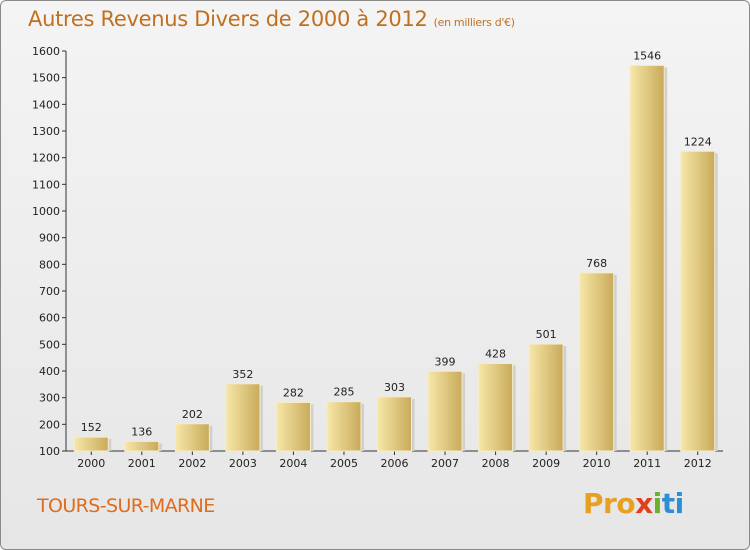  What do you see at coordinates (698, 301) in the screenshot?
I see `bar-2012` at bounding box center [698, 301].